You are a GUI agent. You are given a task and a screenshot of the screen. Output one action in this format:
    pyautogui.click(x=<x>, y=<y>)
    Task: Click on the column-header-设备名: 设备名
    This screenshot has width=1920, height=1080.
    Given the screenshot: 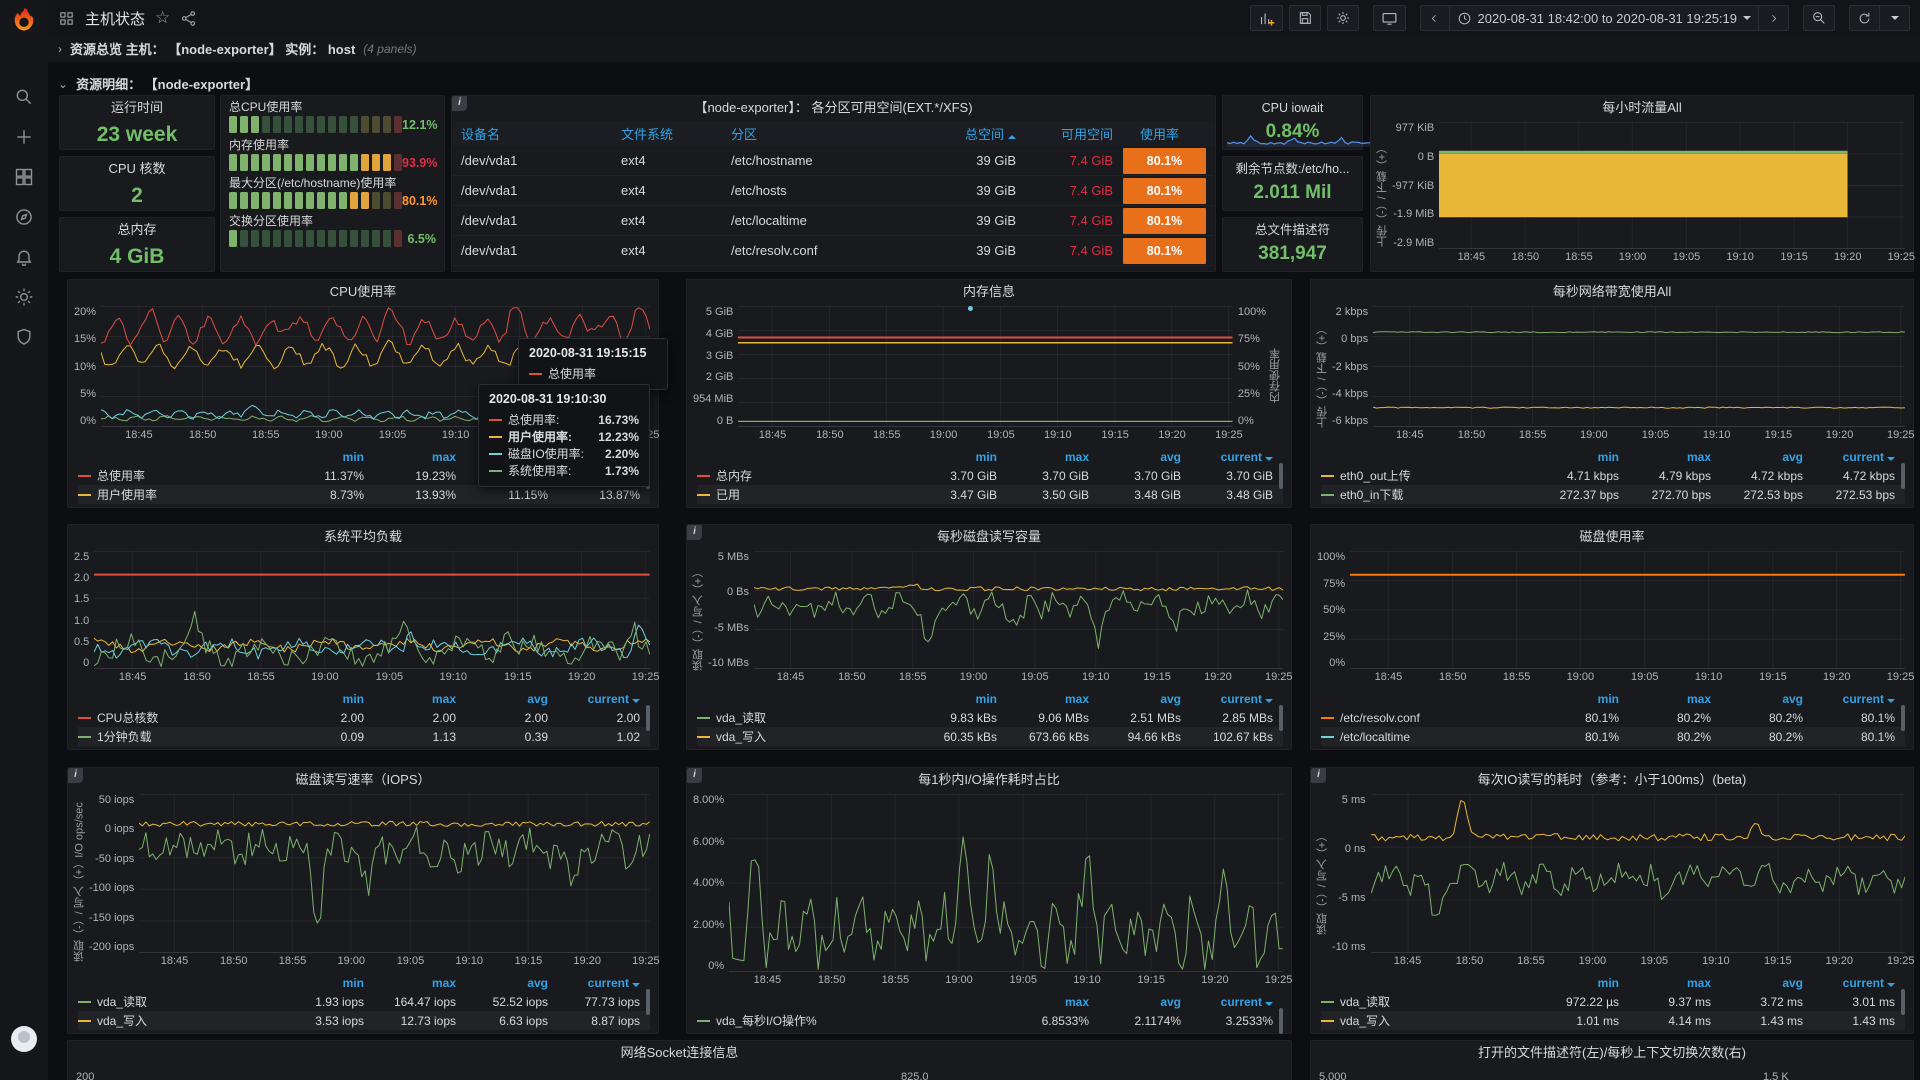 What is the action you would take?
    pyautogui.click(x=481, y=134)
    